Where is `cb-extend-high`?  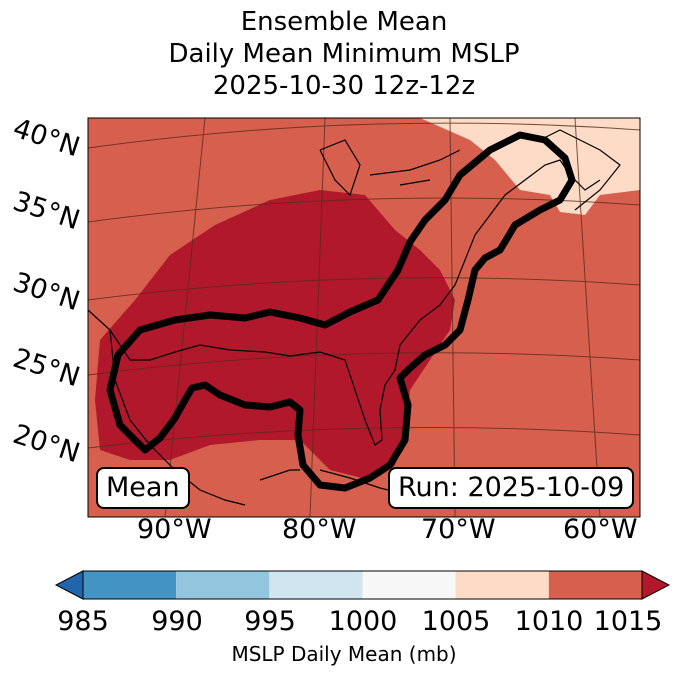 cb-extend-high is located at coordinates (656, 585).